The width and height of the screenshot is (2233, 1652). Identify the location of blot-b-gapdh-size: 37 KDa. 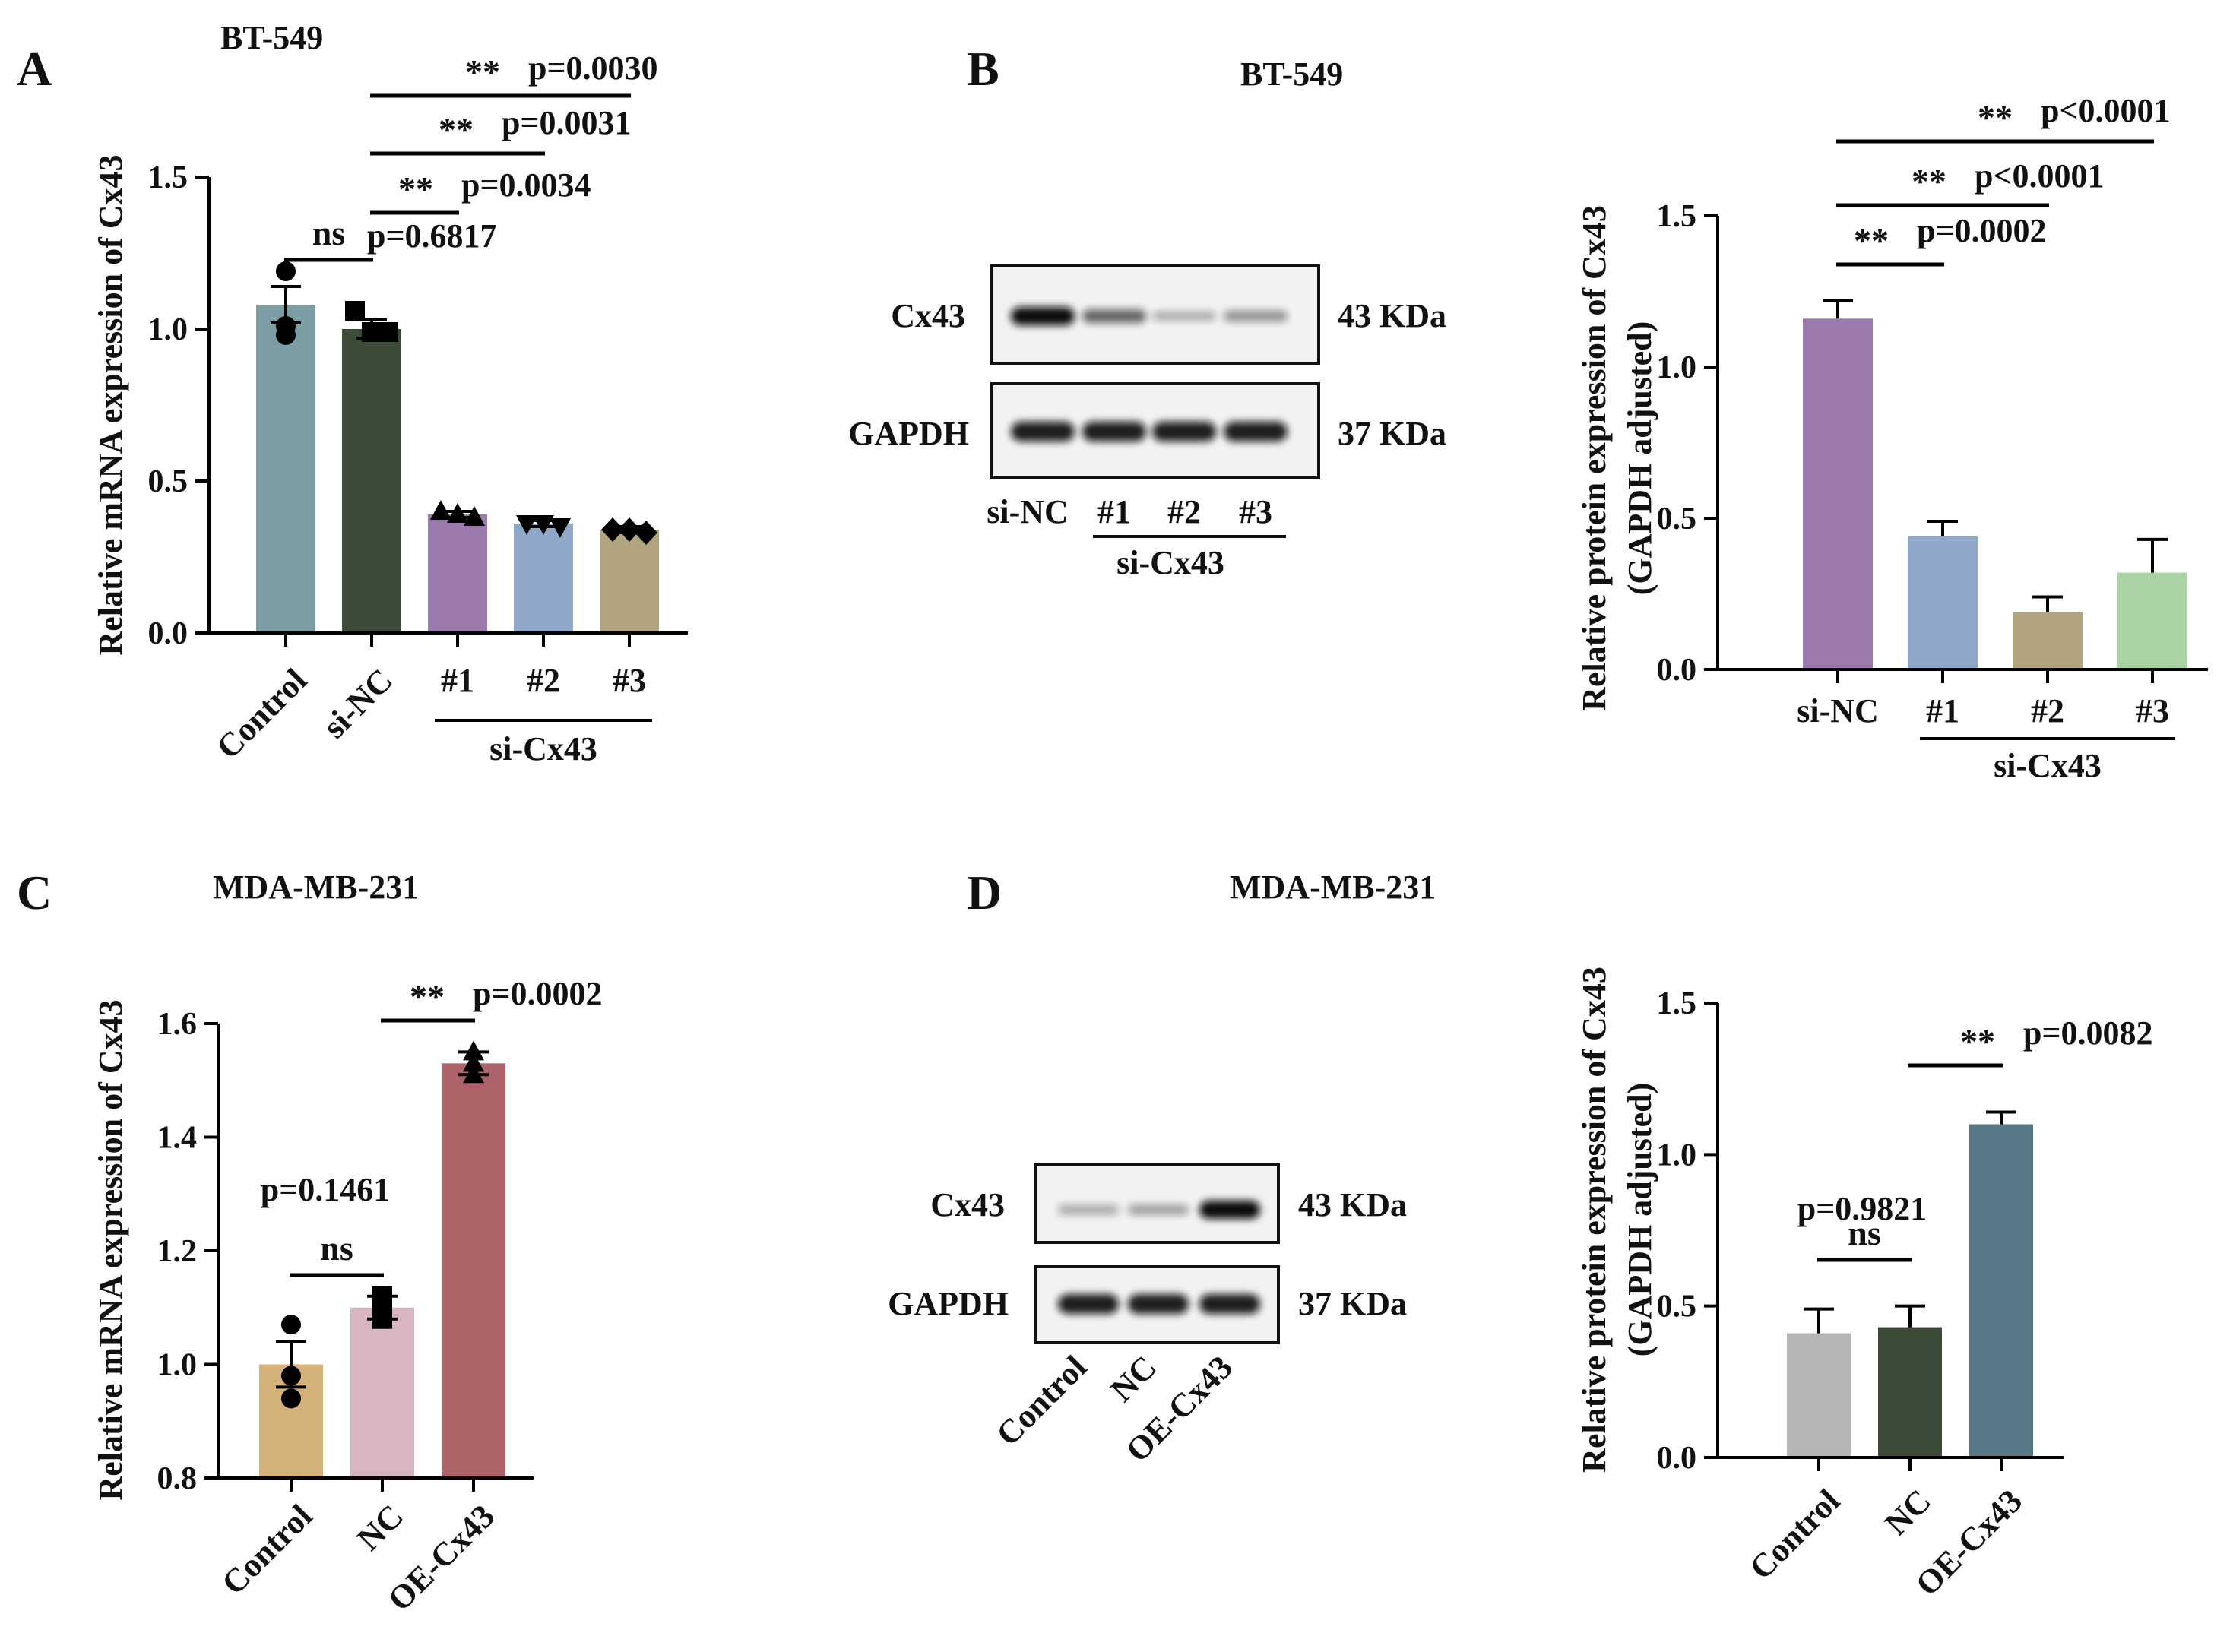
(1392, 433).